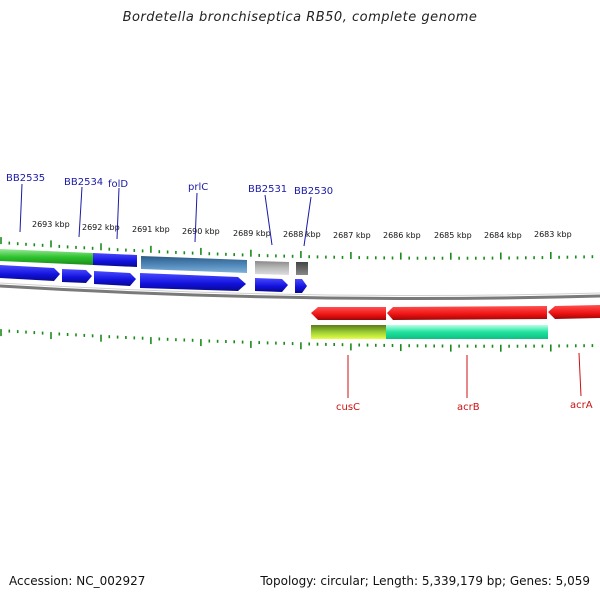 Image resolution: width=600 pixels, height=600 pixels. I want to click on gene-label-cusc: cusC, so click(348, 407).